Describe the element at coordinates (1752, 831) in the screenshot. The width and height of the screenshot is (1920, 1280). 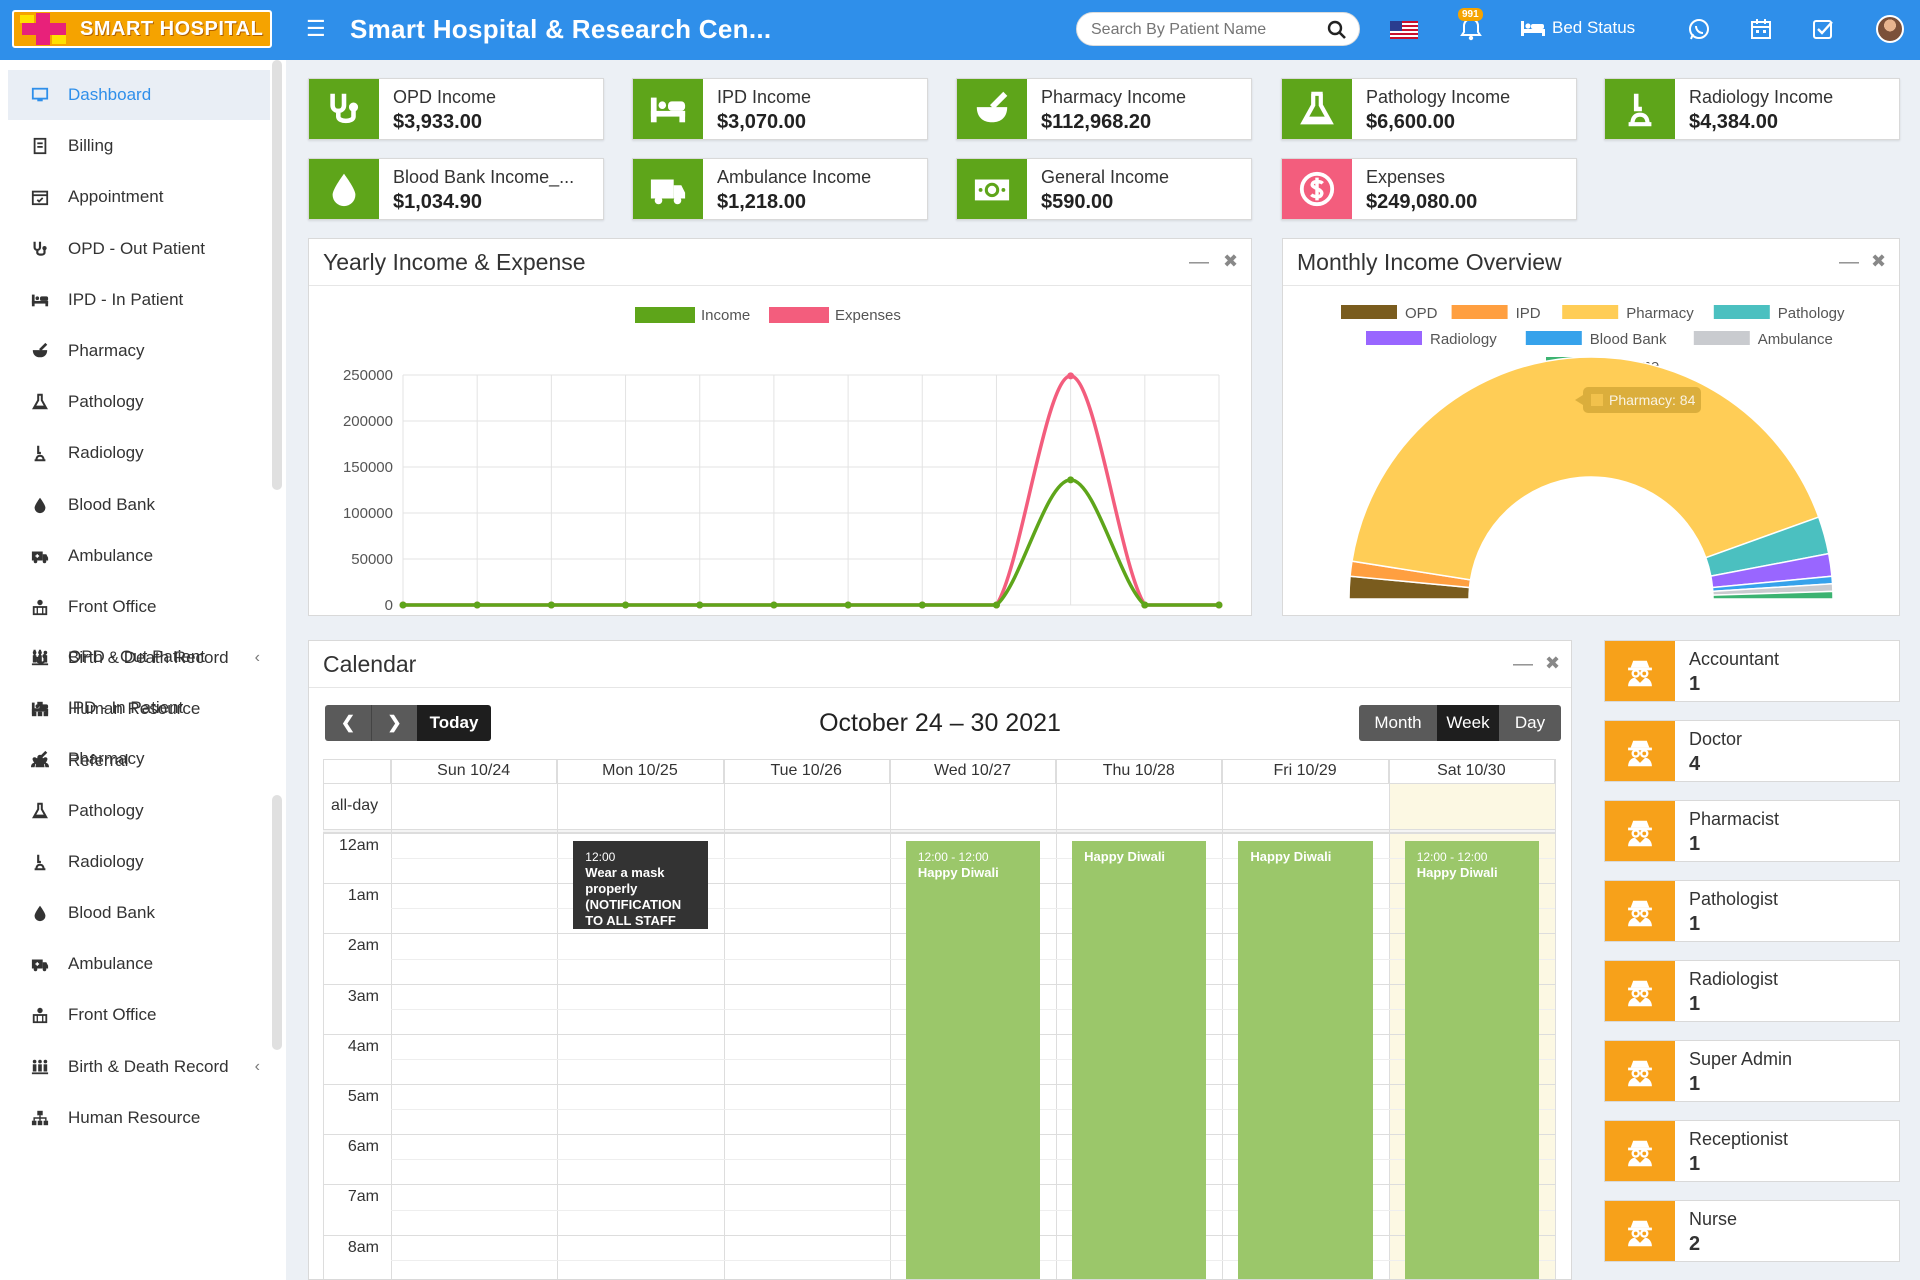
I see `role-card-pharmacist: Pharmacist 1` at that location.